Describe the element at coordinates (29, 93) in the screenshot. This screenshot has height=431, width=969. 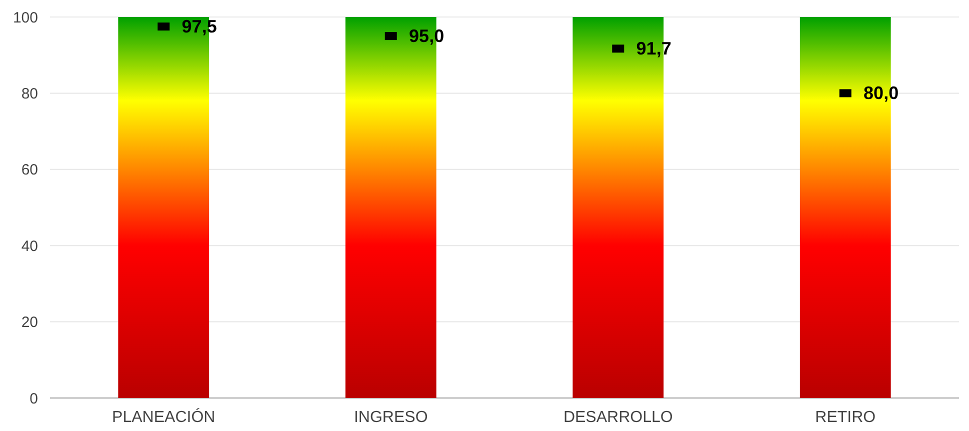
I see `y-tick-label: 80` at that location.